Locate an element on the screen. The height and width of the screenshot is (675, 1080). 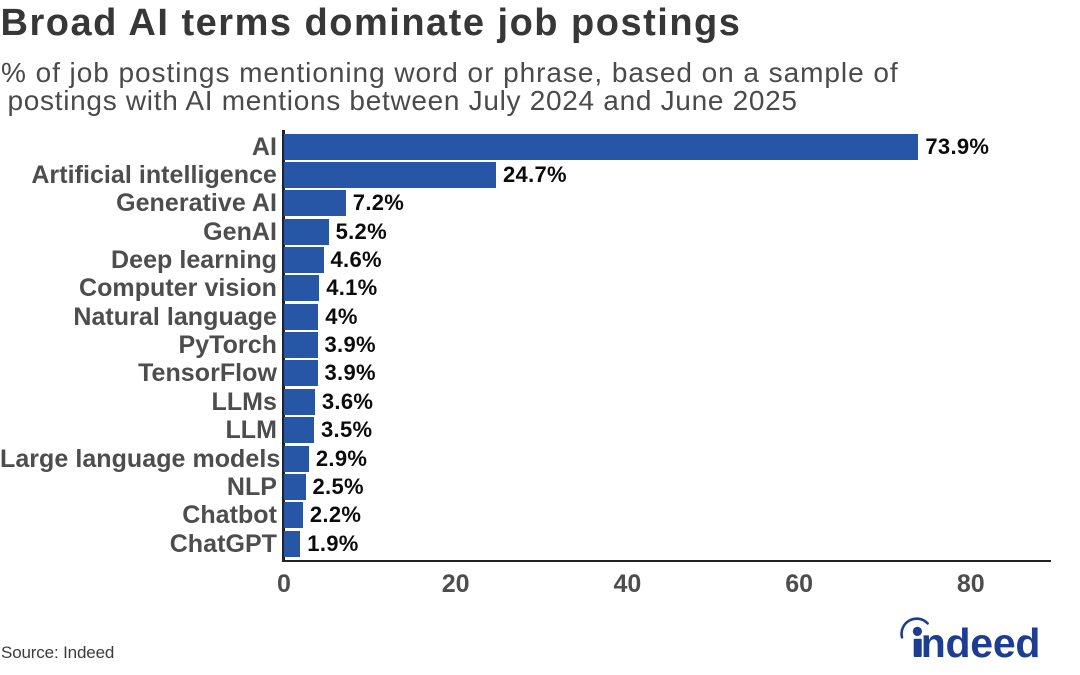
svg-text: ndeed is located at coordinates (980, 641).